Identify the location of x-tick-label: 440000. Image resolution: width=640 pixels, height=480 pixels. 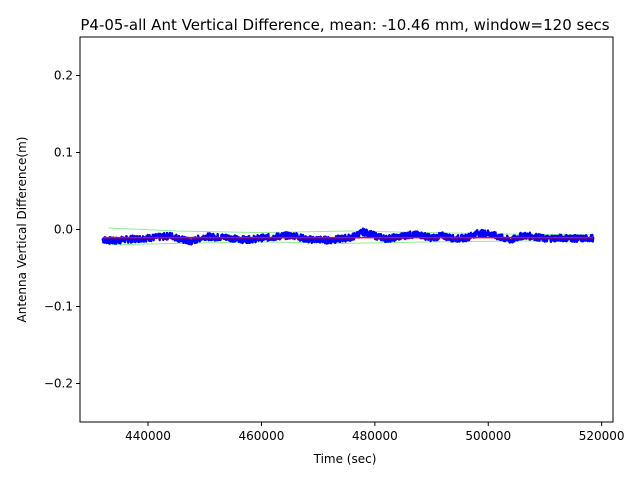
(148, 436).